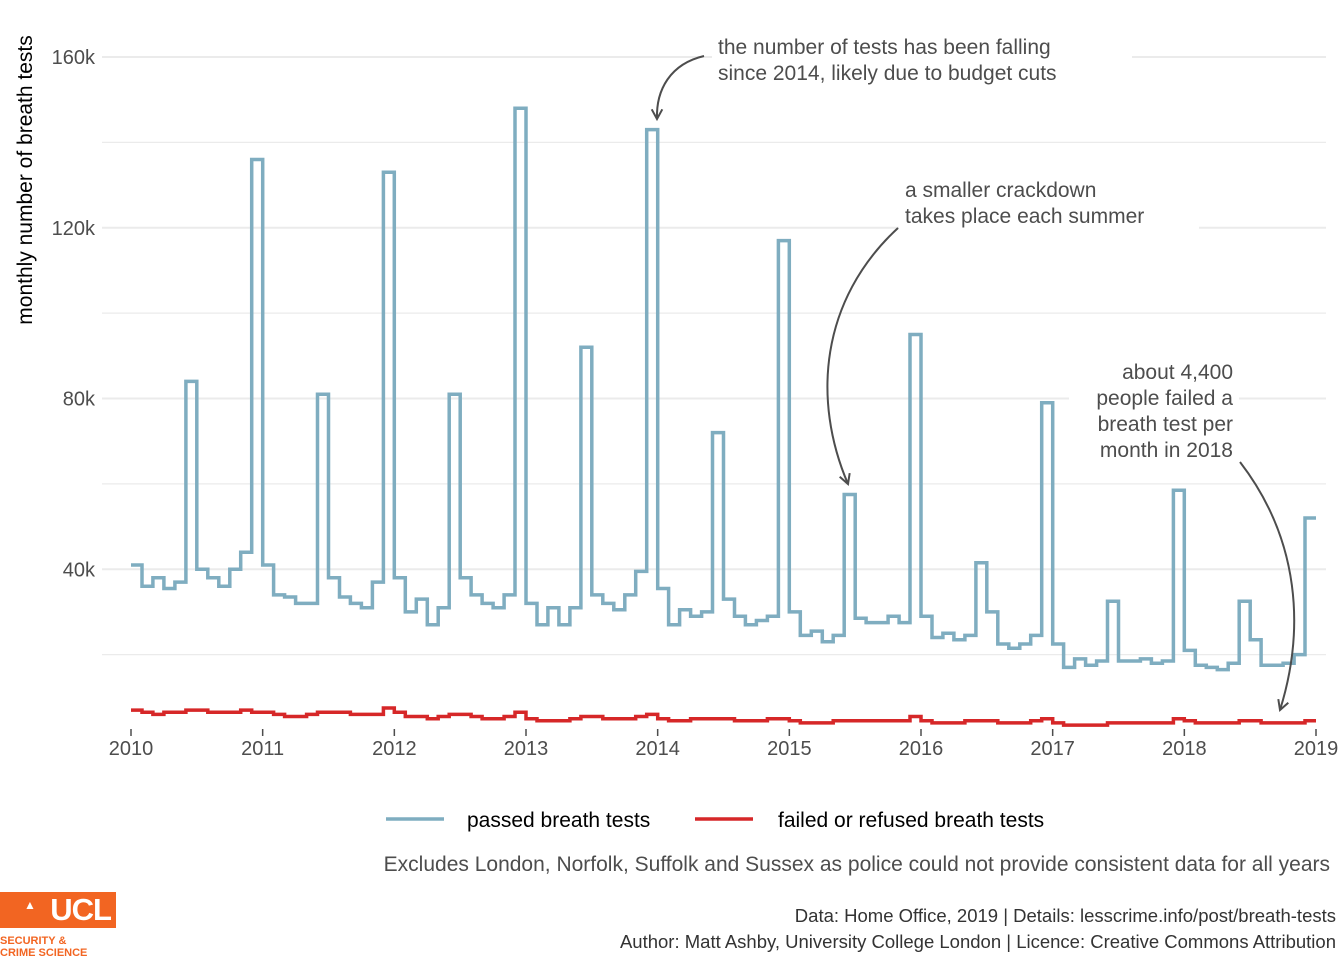 The image size is (1344, 960). I want to click on y-axis-title: monthly number of breath tests, so click(25, 179).